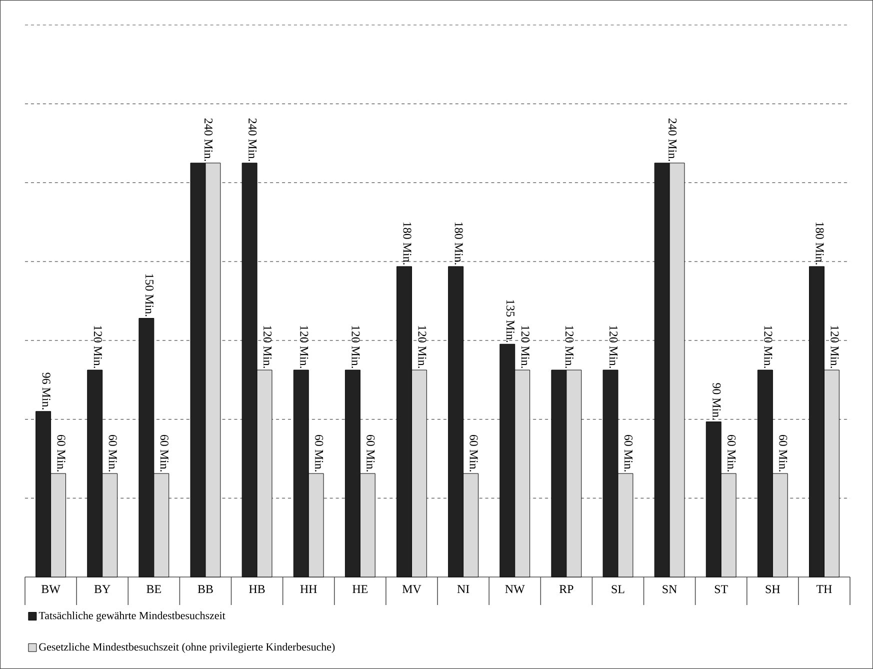 This screenshot has height=669, width=873. Describe the element at coordinates (153, 589) in the screenshot. I see `x-tick-label: BE` at that location.